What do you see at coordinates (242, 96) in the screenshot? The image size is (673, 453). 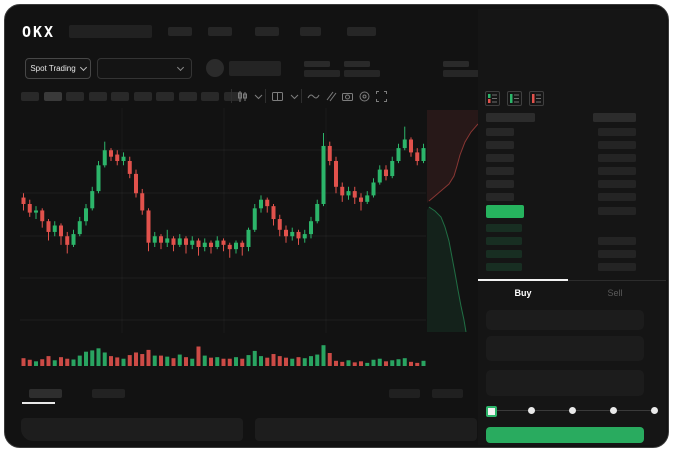 I see `candles-icon` at bounding box center [242, 96].